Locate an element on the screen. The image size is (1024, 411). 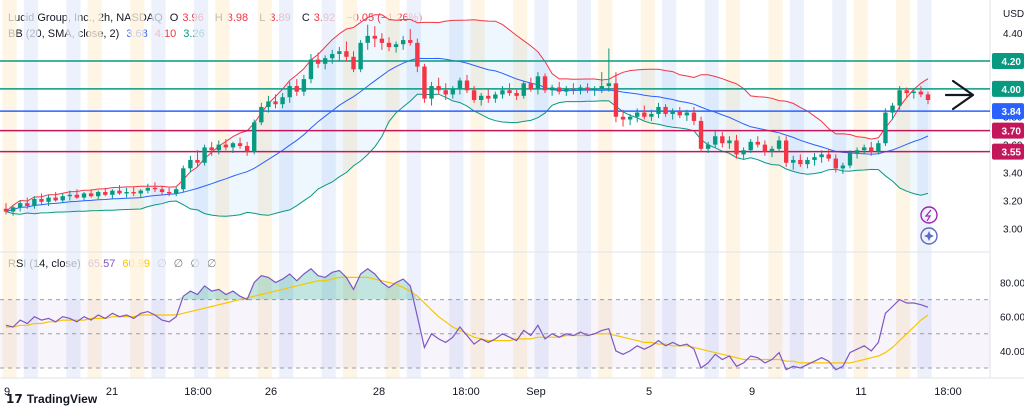
x-tick-label: 18:00 is located at coordinates (466, 392).